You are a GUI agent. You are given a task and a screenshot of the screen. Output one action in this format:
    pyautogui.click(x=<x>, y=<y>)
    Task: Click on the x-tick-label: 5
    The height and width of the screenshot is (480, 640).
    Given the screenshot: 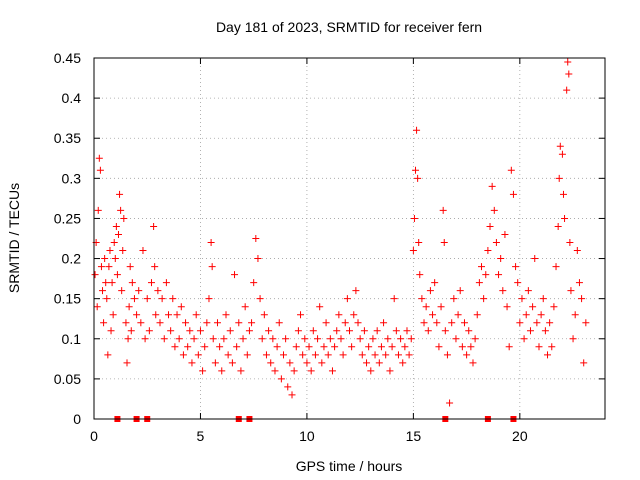 What is the action you would take?
    pyautogui.click(x=201, y=436)
    